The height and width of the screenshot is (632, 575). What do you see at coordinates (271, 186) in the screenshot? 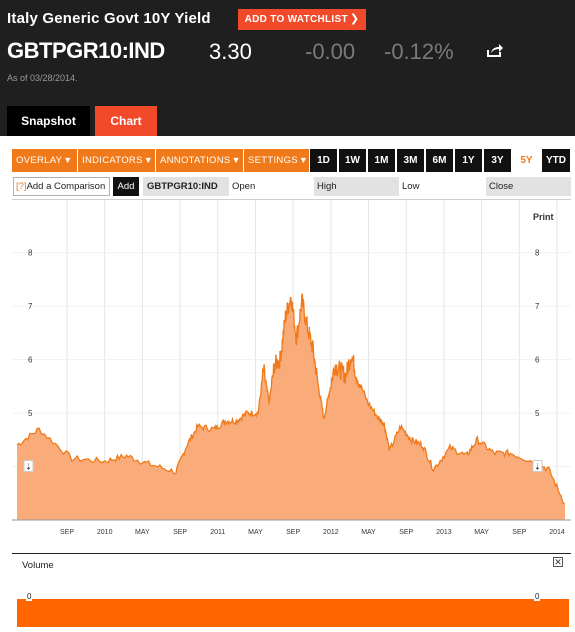
I see `open-value: Open` at bounding box center [271, 186].